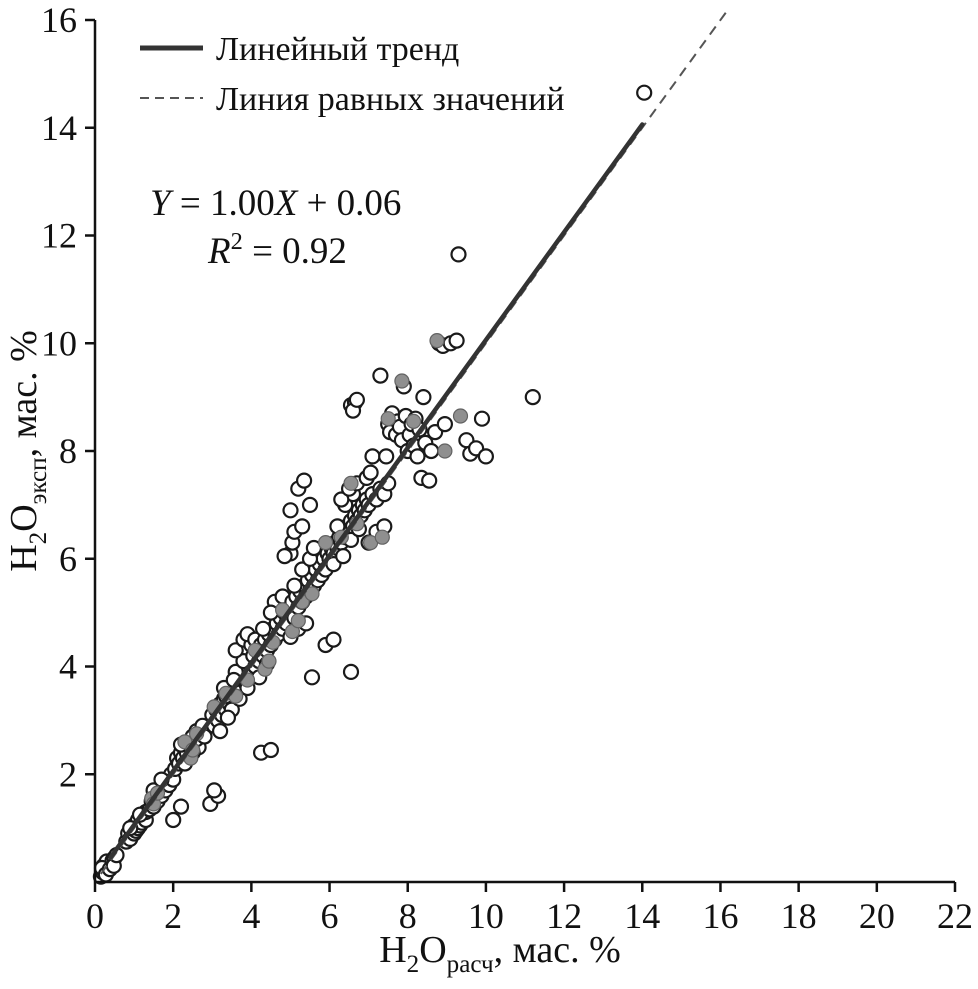 Image resolution: width=978 pixels, height=989 pixels. I want to click on y-tick-label: 4, so click(68, 667).